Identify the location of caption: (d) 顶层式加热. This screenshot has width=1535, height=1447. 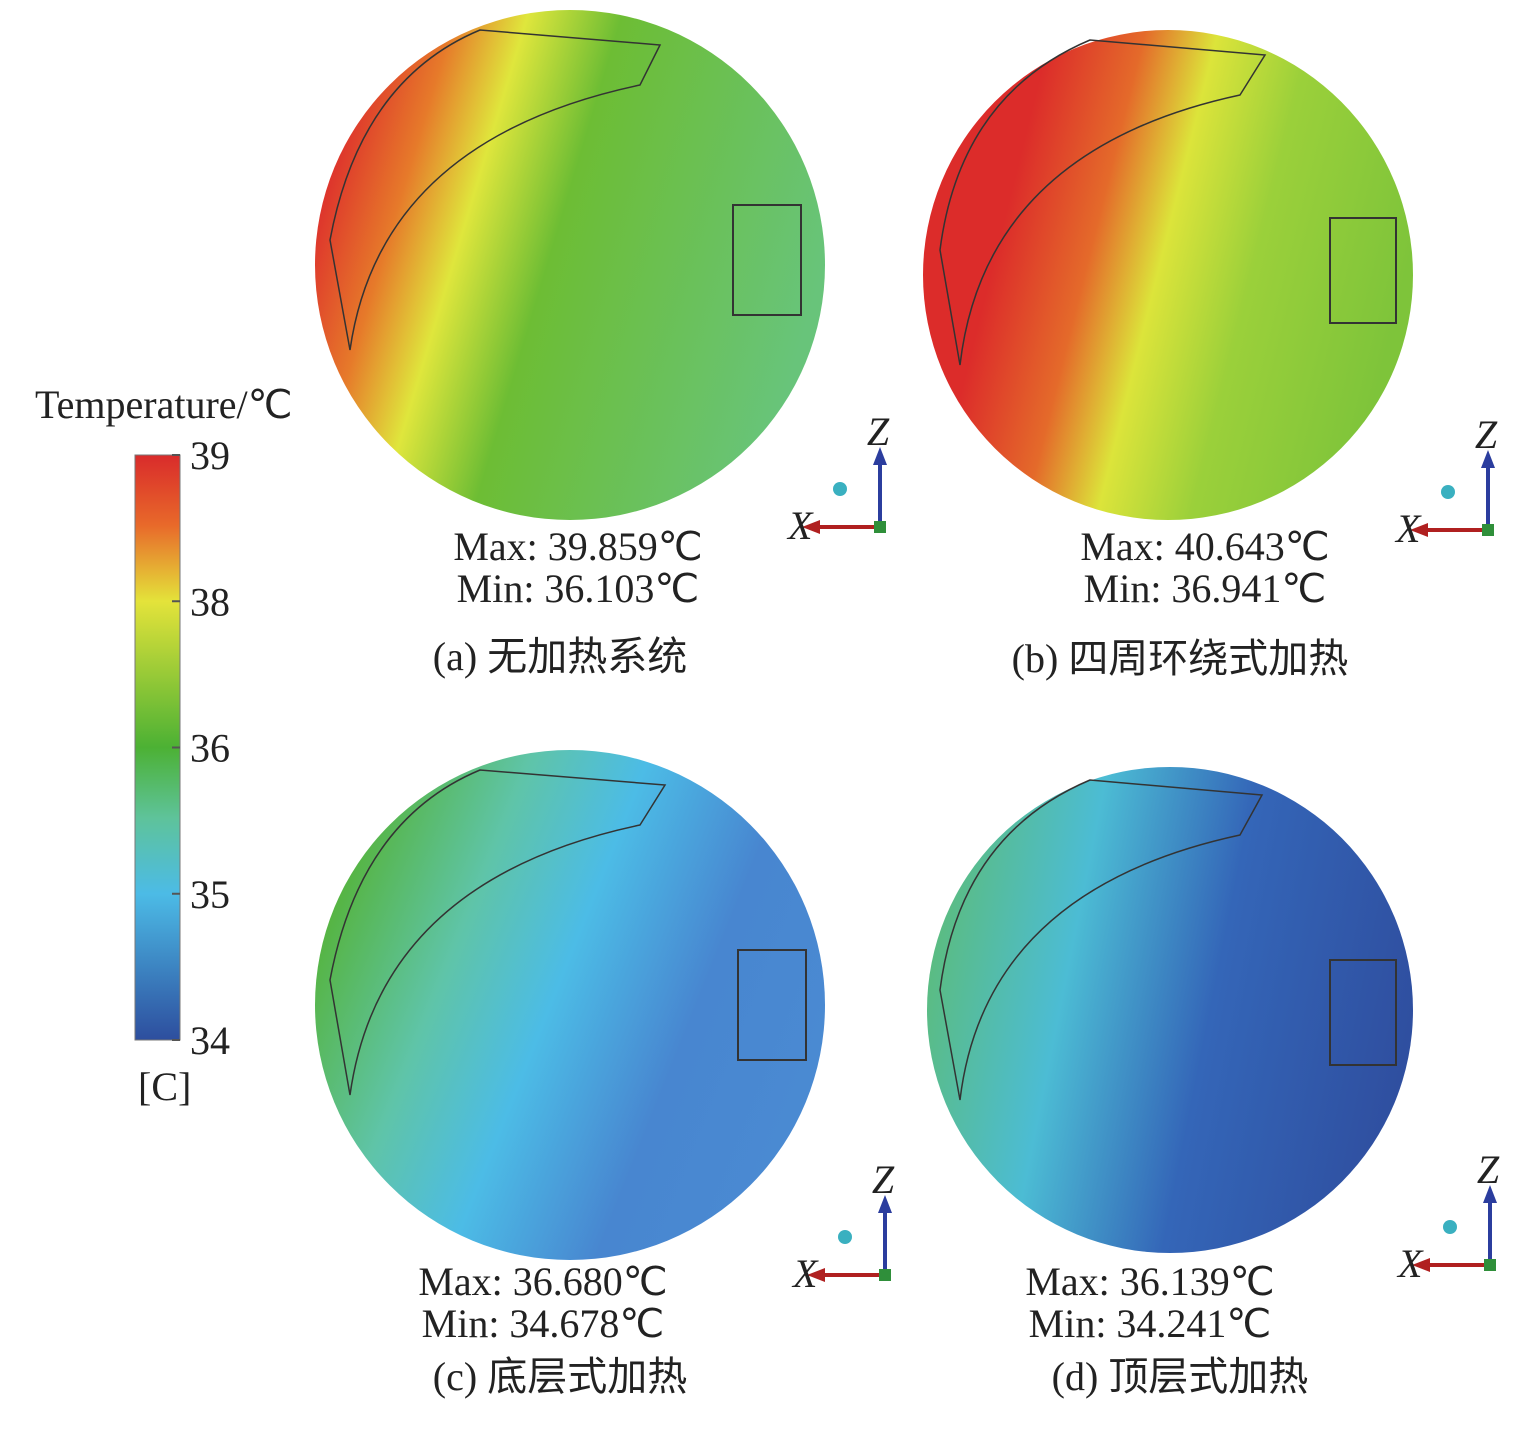
(1180, 1376).